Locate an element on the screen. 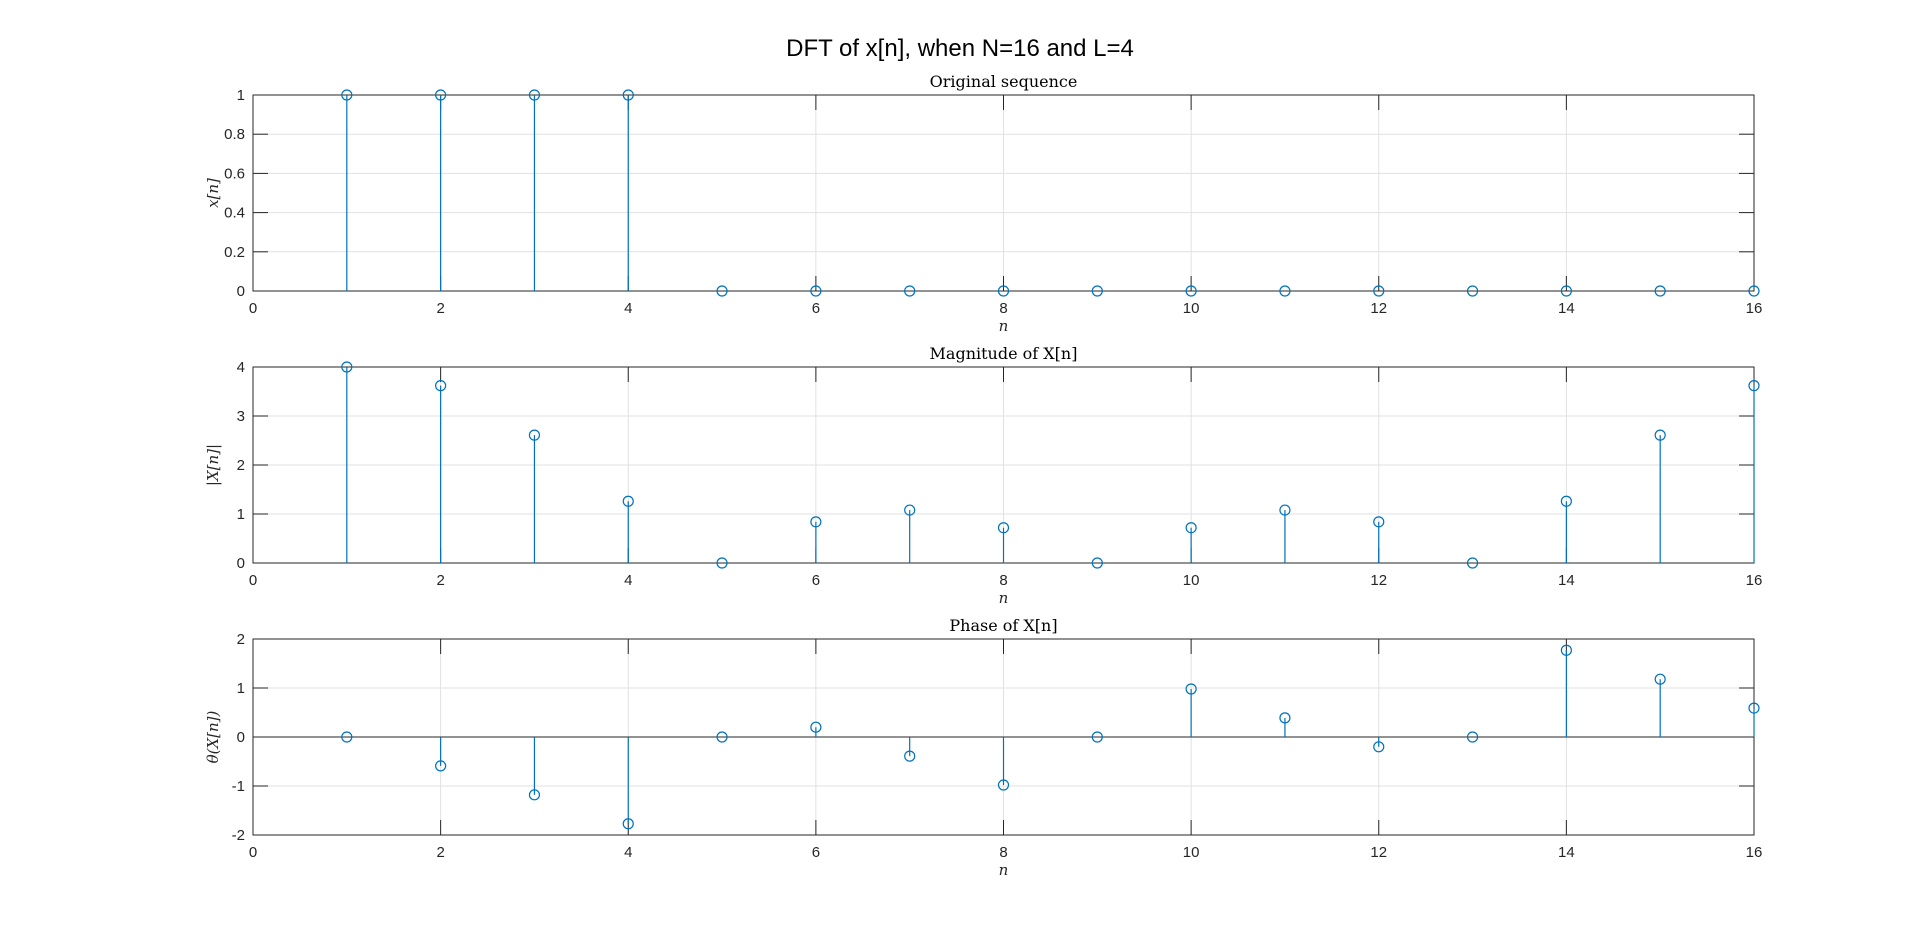  phase-y-tick-label: 2 is located at coordinates (241, 639).